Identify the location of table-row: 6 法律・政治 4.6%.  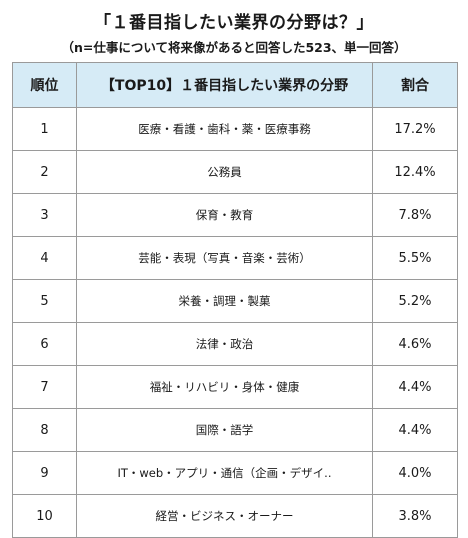
(235, 344).